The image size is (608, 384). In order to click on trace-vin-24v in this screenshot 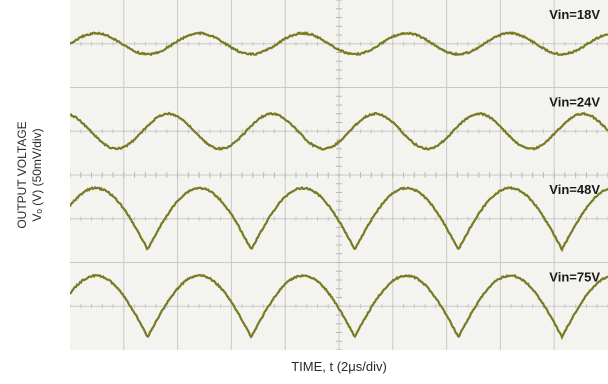, I will do `click(339, 131)`.